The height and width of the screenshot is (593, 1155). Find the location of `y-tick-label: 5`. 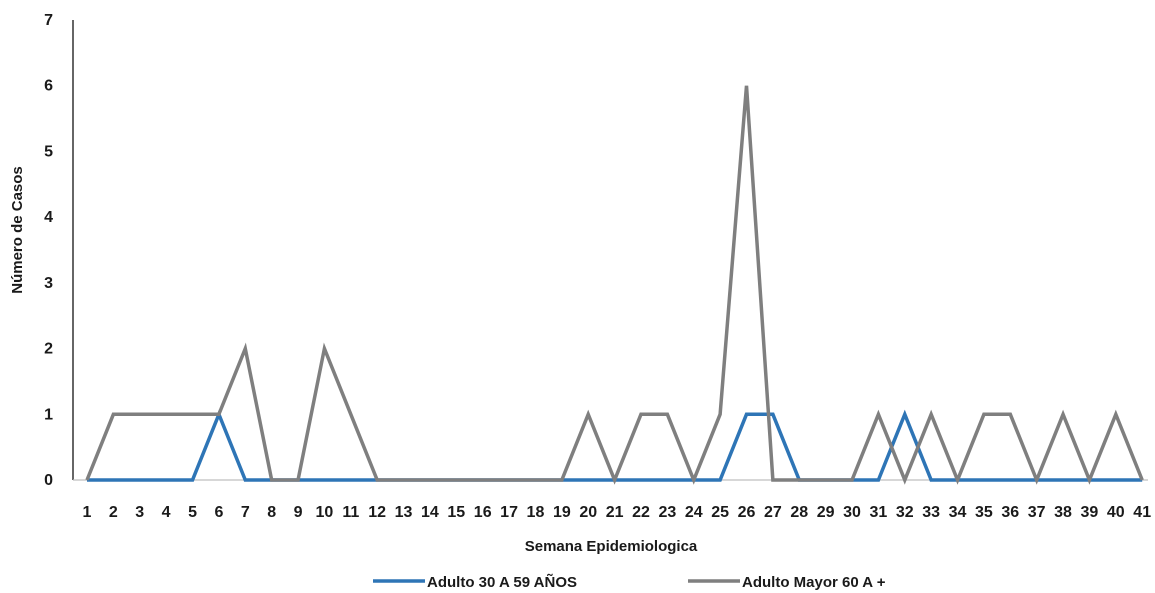

y-tick-label: 5 is located at coordinates (48, 151).